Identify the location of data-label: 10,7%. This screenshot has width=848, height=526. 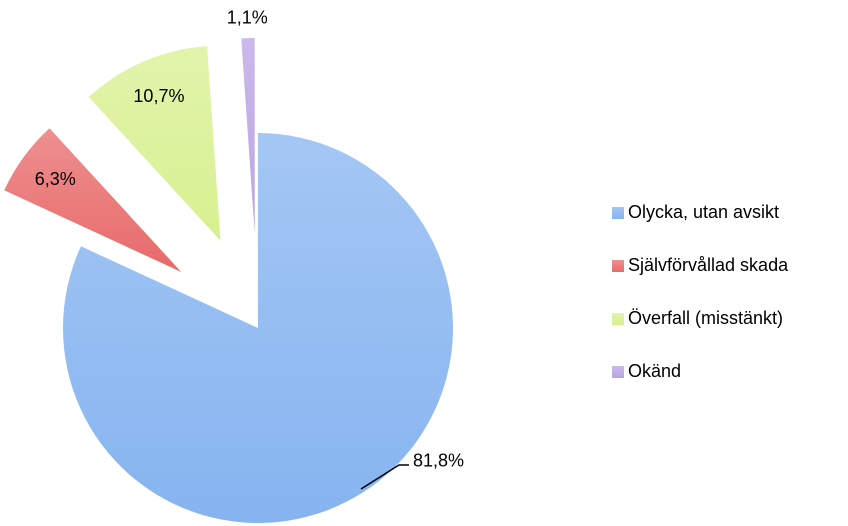
(158, 96).